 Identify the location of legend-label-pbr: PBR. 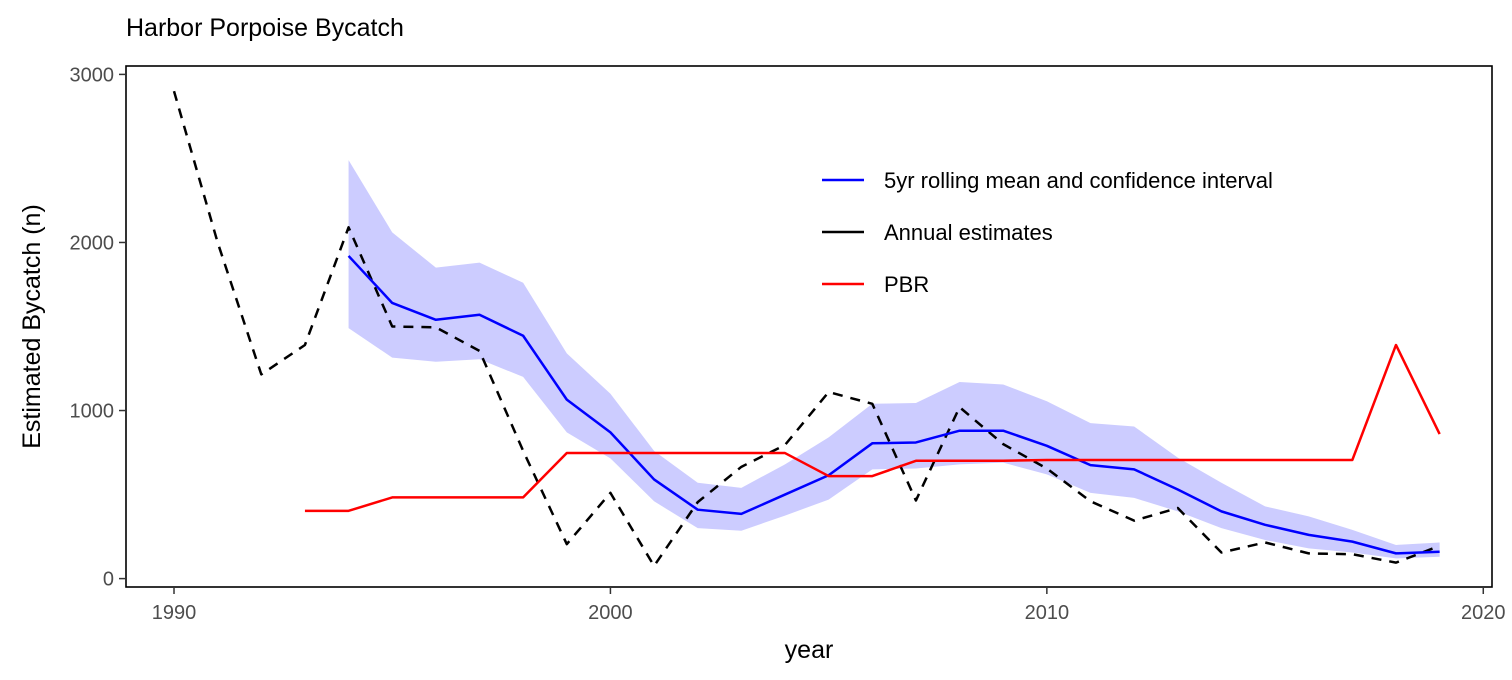
(906, 284).